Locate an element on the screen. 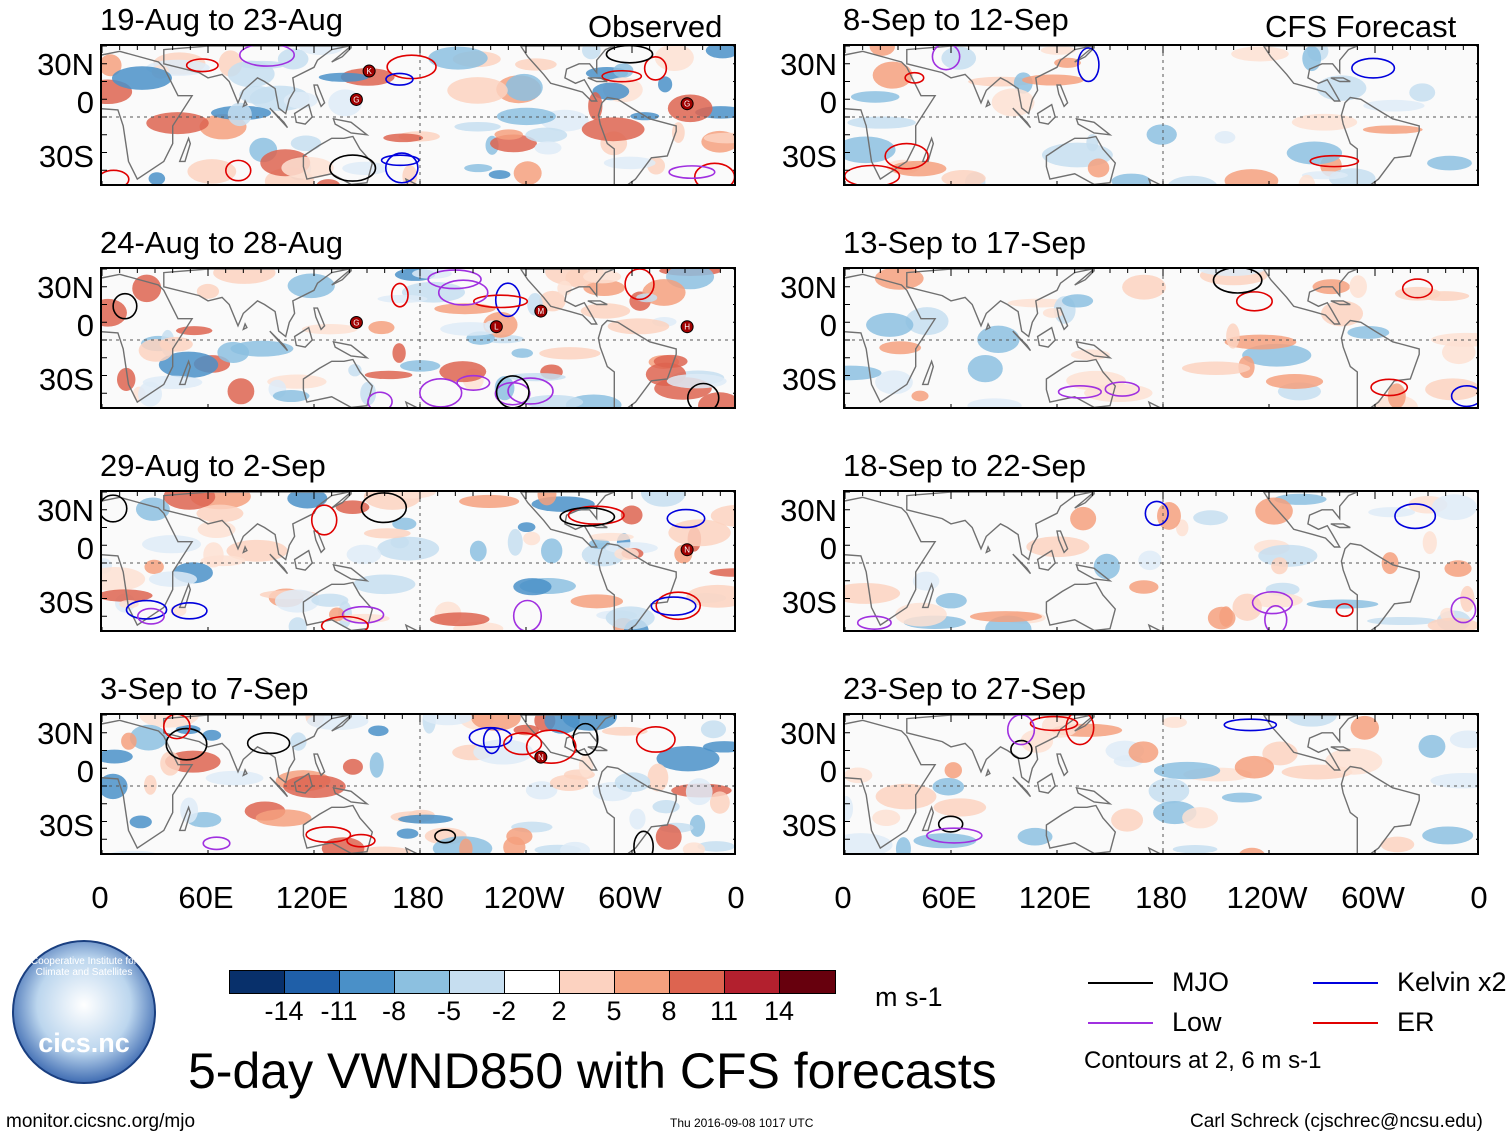 Image resolution: width=1510 pixels, height=1137 pixels. legend-swatch-mjo is located at coordinates (1120, 983).